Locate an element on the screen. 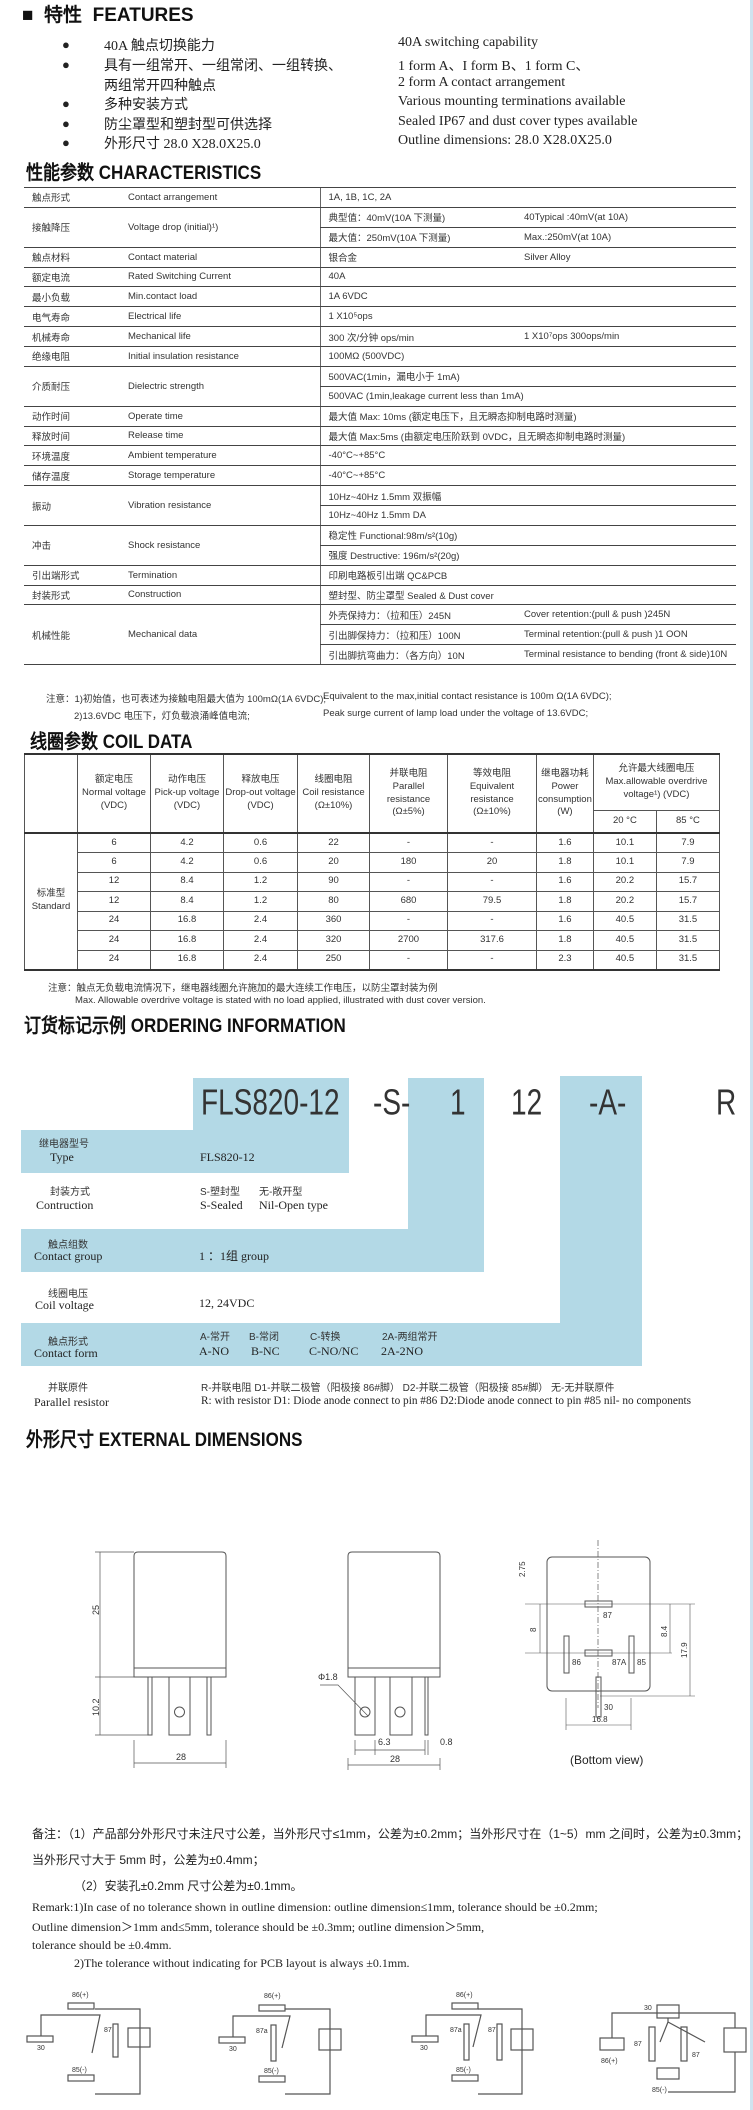 The height and width of the screenshot is (2110, 753). contact-form-block is located at coordinates (601, 1221).